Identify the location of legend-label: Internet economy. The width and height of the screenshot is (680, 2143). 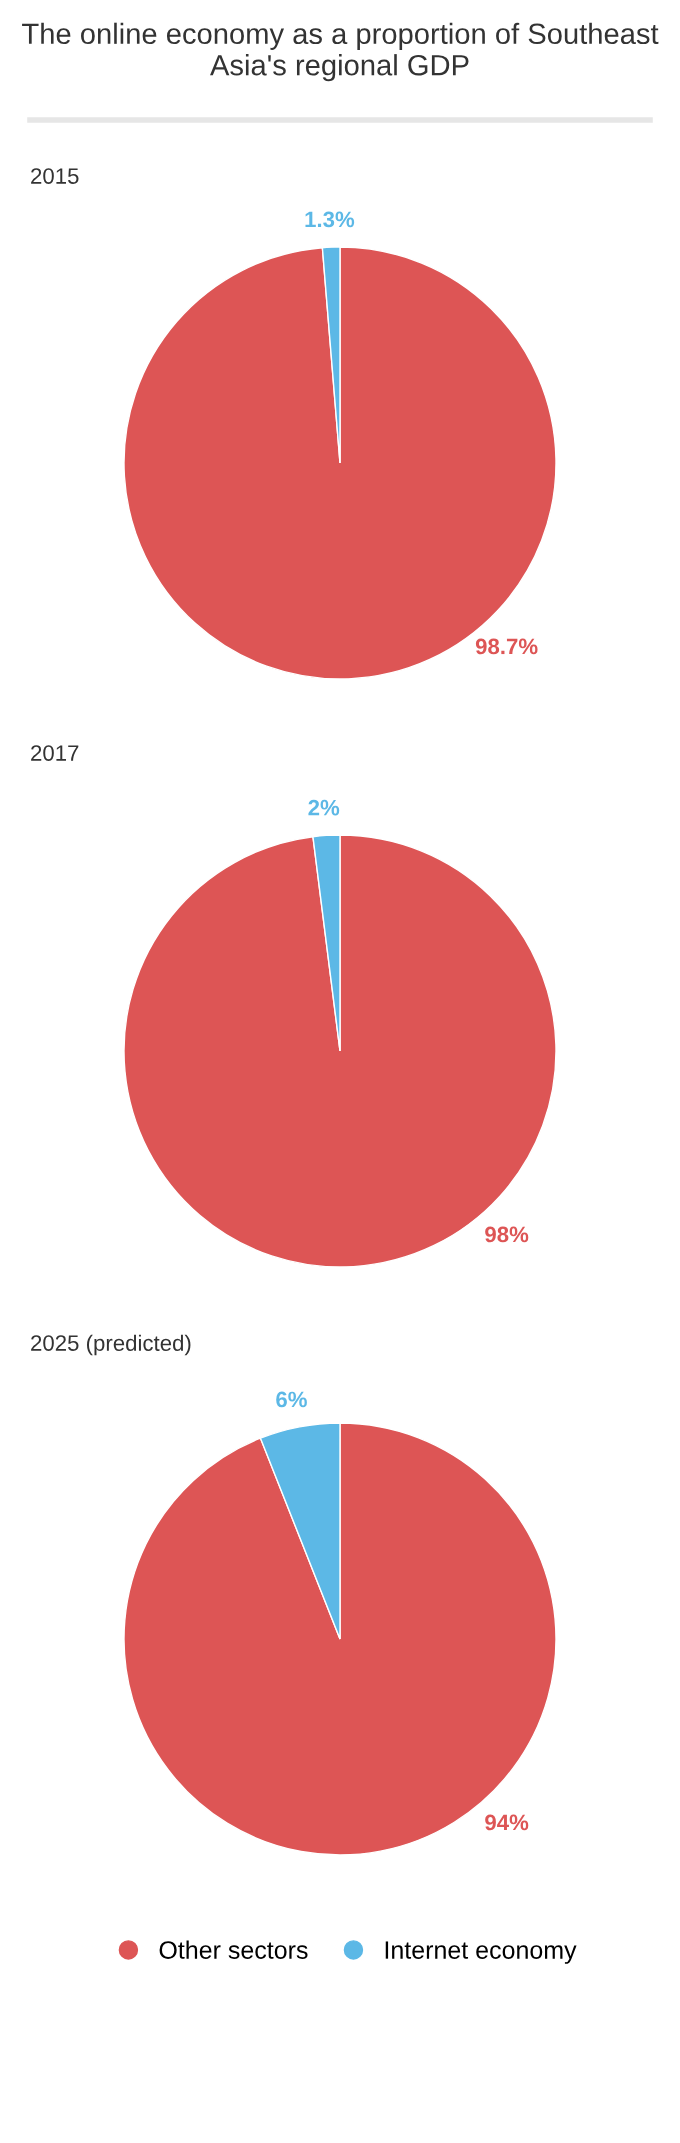
(481, 1952).